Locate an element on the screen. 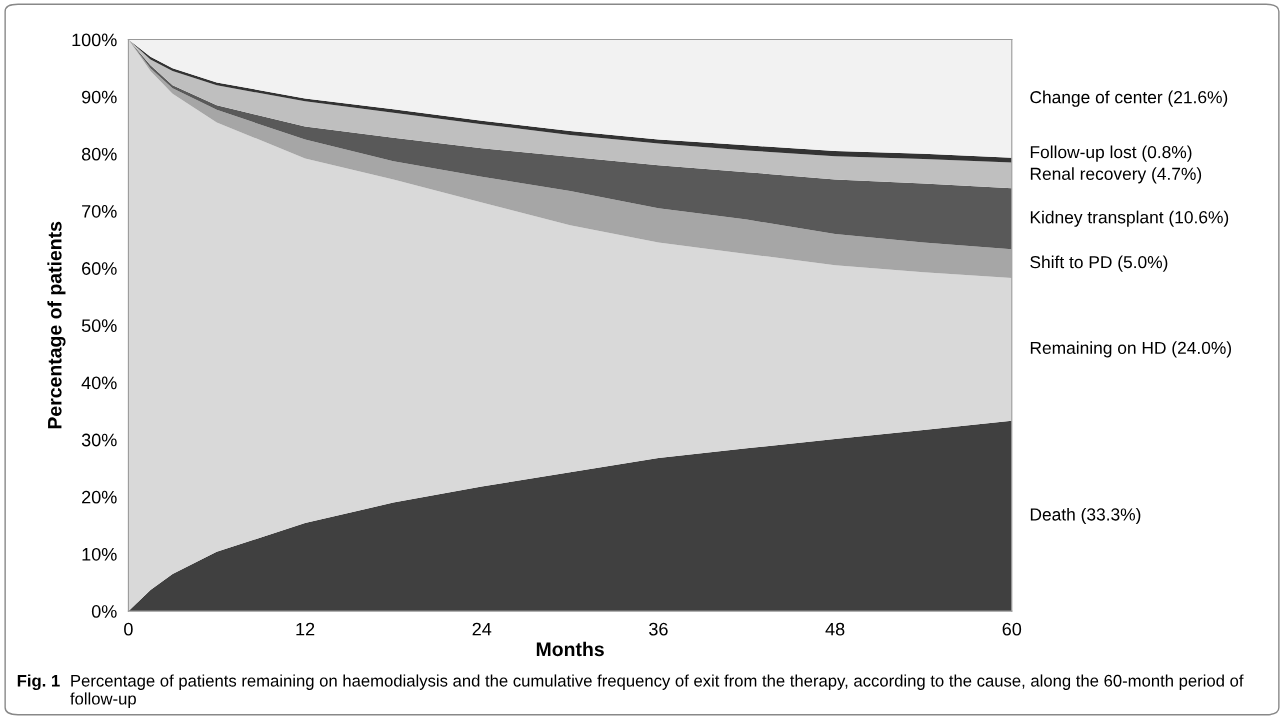 This screenshot has width=1284, height=719. x-tick-label: 12 is located at coordinates (305, 629).